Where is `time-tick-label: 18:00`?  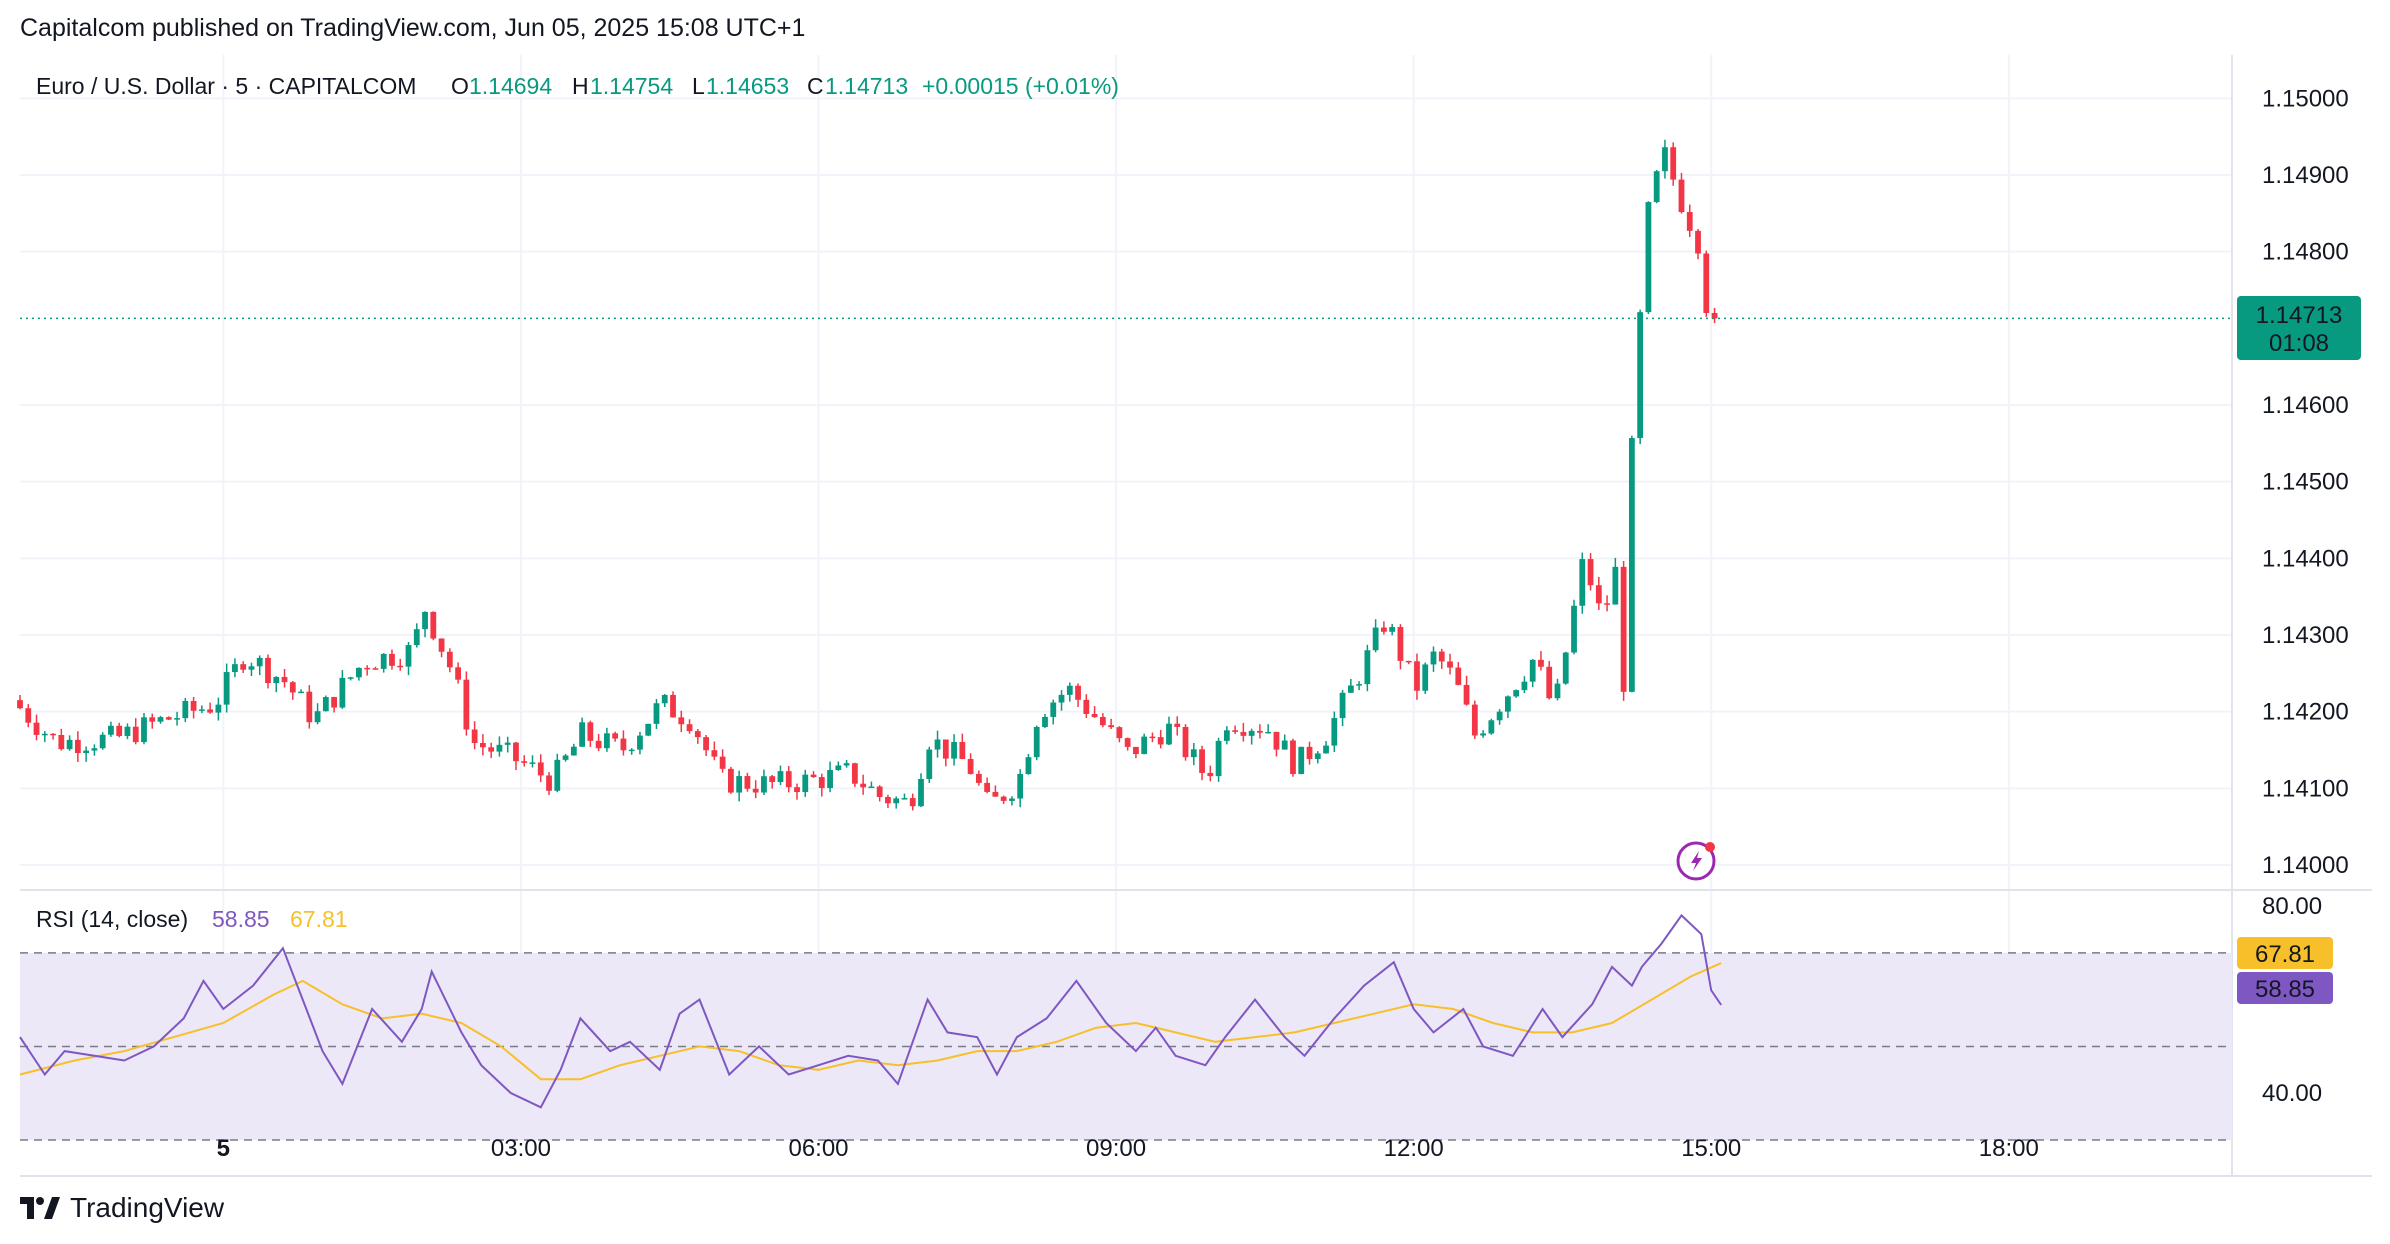 time-tick-label: 18:00 is located at coordinates (2009, 1148).